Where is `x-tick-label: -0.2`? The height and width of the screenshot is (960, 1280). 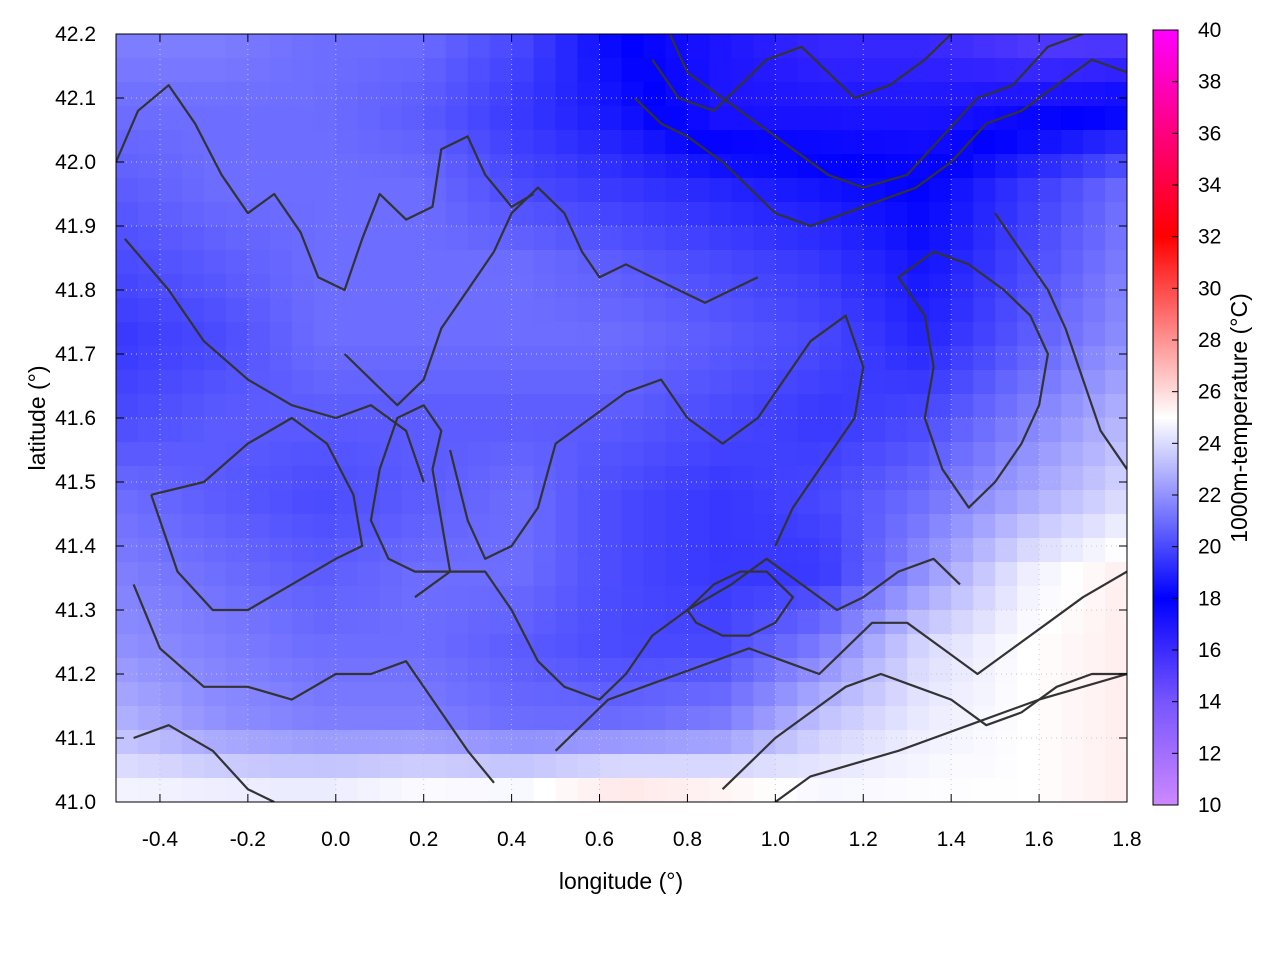 x-tick-label: -0.2 is located at coordinates (248, 839).